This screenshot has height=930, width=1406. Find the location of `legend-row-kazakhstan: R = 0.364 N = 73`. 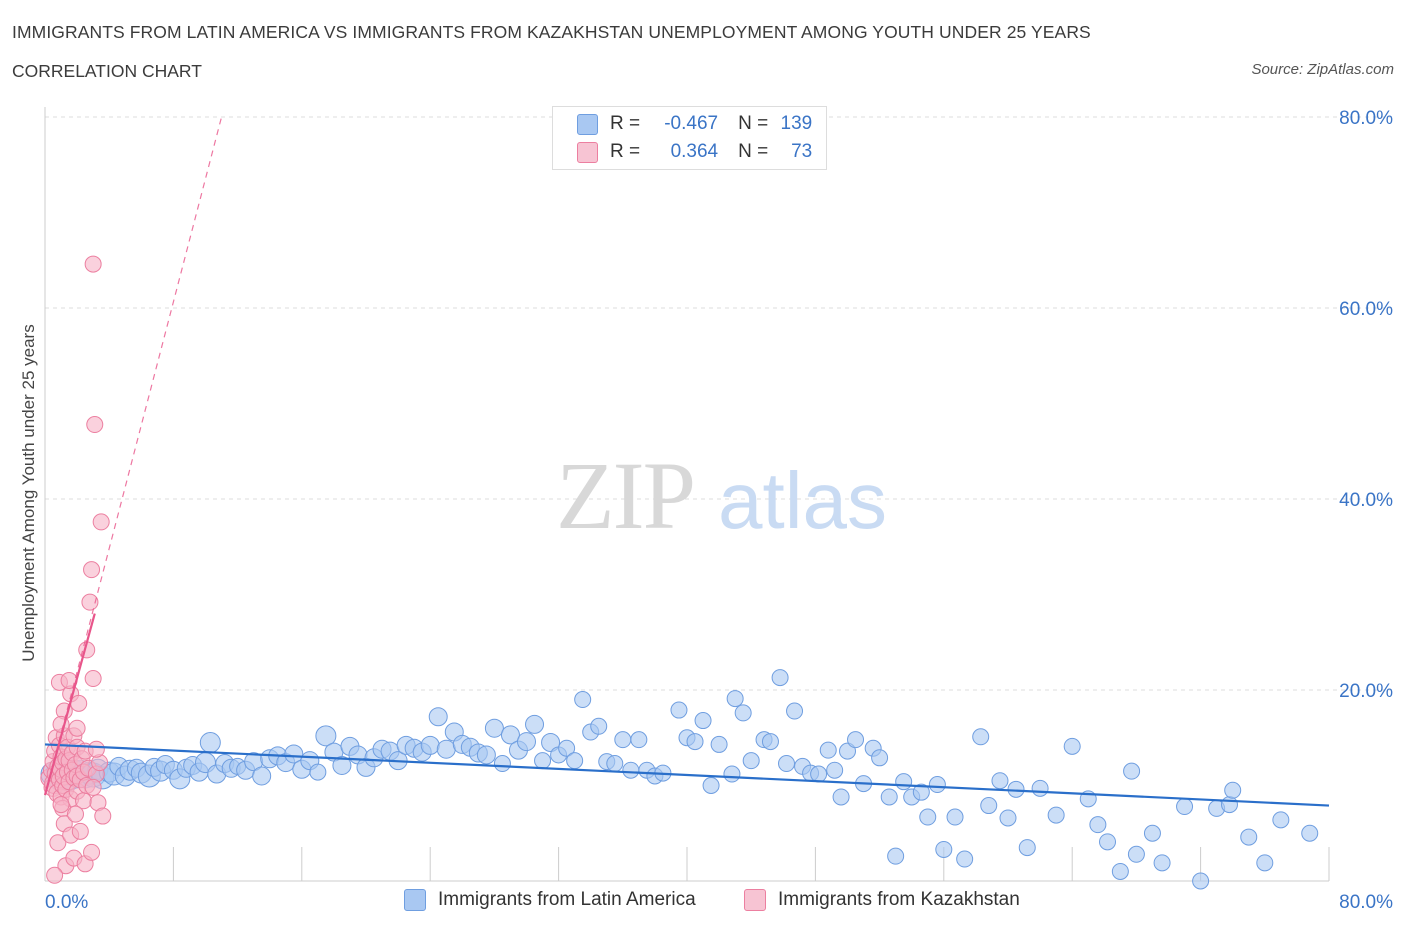

legend-row-kazakhstan: R = 0.364 N = 73 is located at coordinates (694, 152).